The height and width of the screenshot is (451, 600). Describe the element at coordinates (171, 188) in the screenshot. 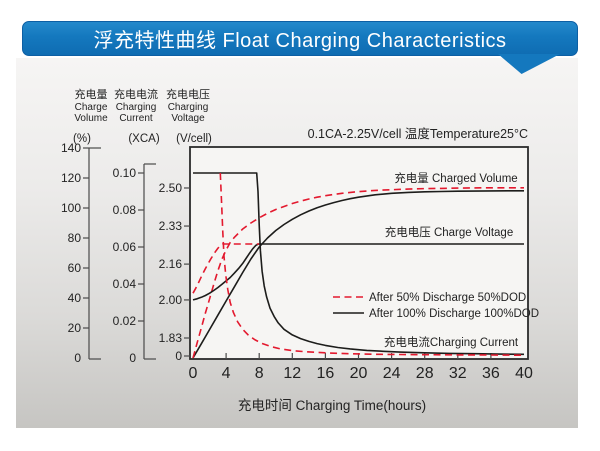

I see `y-tick-label-voltage: 2.50` at that location.